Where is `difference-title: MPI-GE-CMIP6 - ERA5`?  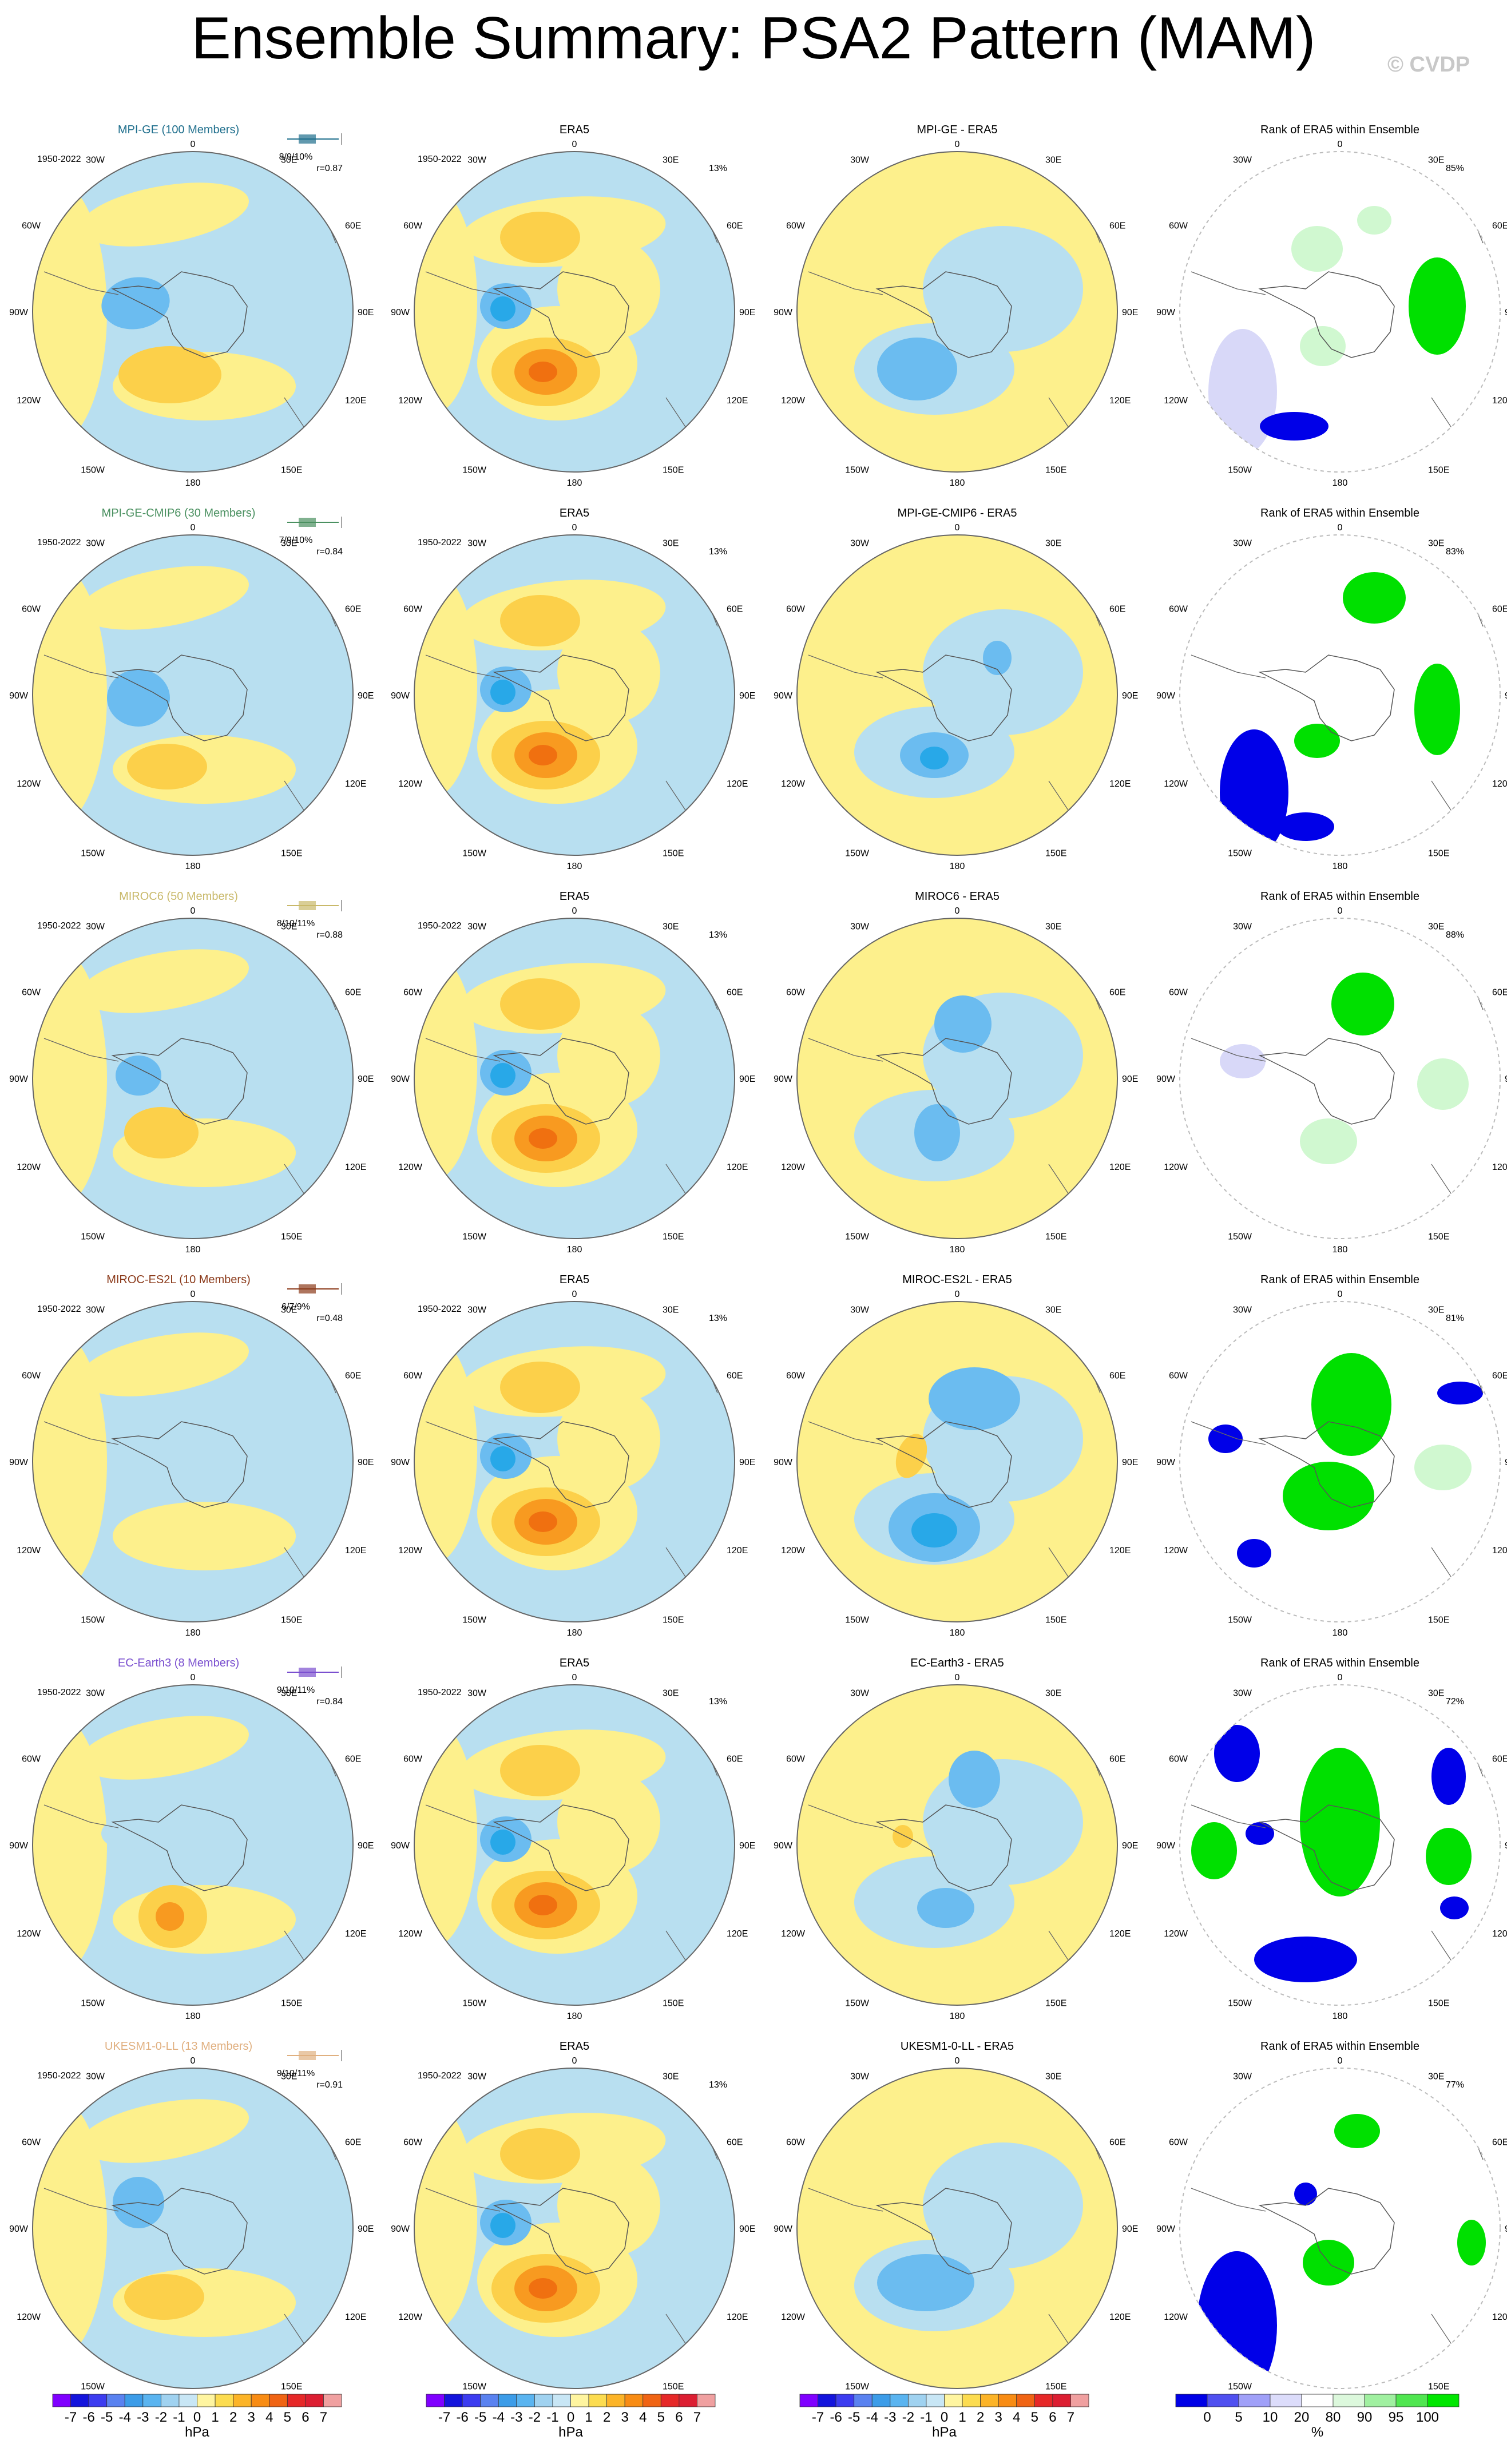
difference-title: MPI-GE-CMIP6 - ERA5 is located at coordinates (957, 513).